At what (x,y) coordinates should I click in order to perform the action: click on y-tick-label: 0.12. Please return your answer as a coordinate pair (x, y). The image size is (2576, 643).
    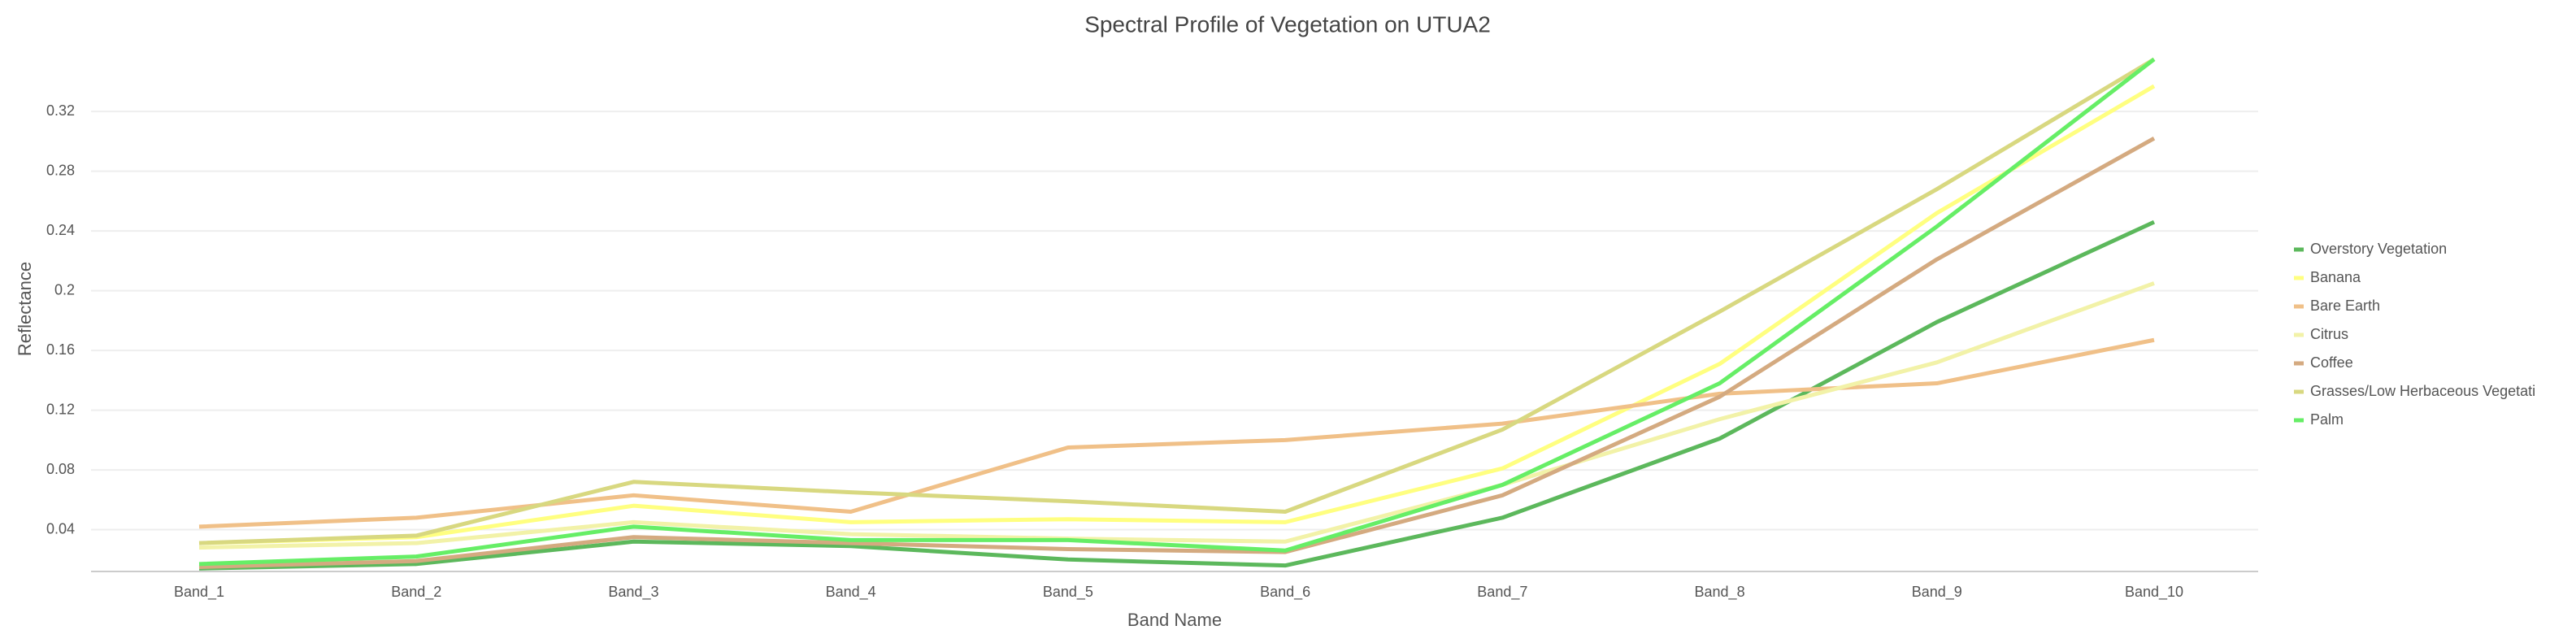
    Looking at the image, I should click on (60, 409).